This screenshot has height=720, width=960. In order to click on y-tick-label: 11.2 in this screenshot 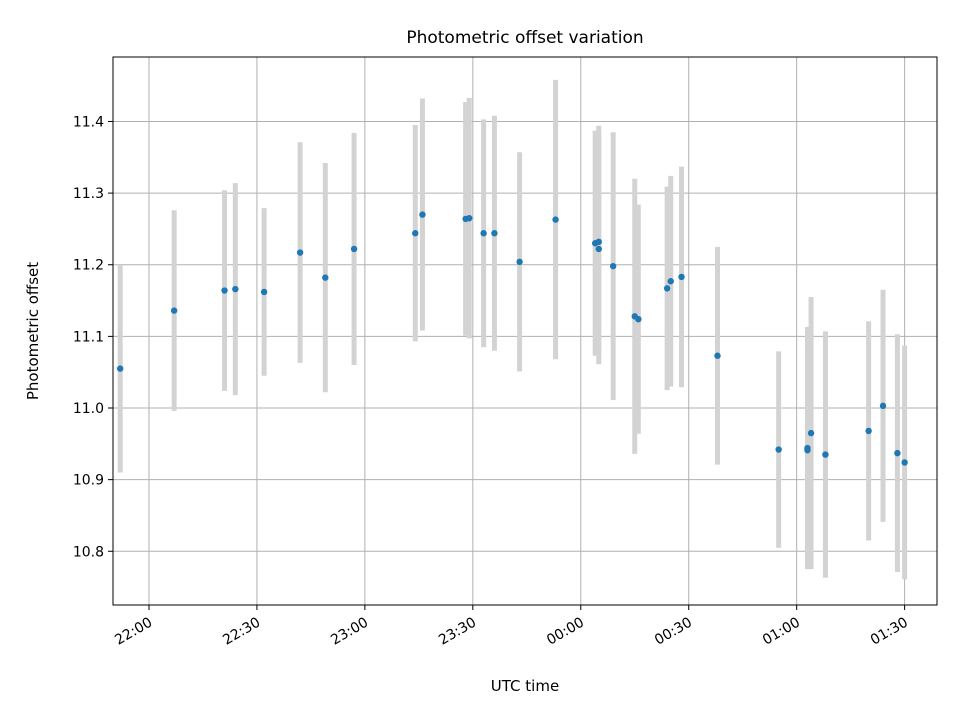, I will do `click(88, 266)`.